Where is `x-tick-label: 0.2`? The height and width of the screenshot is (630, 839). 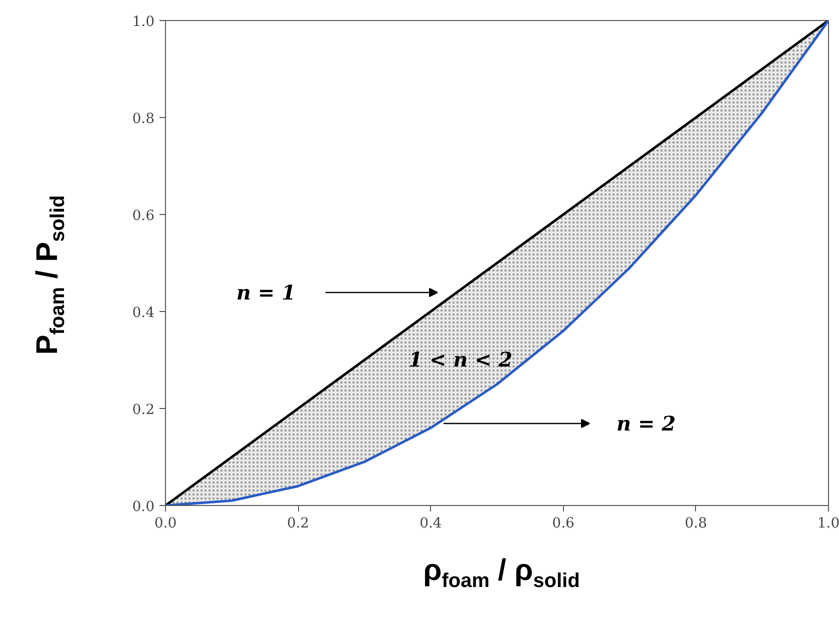
x-tick-label: 0.2 is located at coordinates (298, 524).